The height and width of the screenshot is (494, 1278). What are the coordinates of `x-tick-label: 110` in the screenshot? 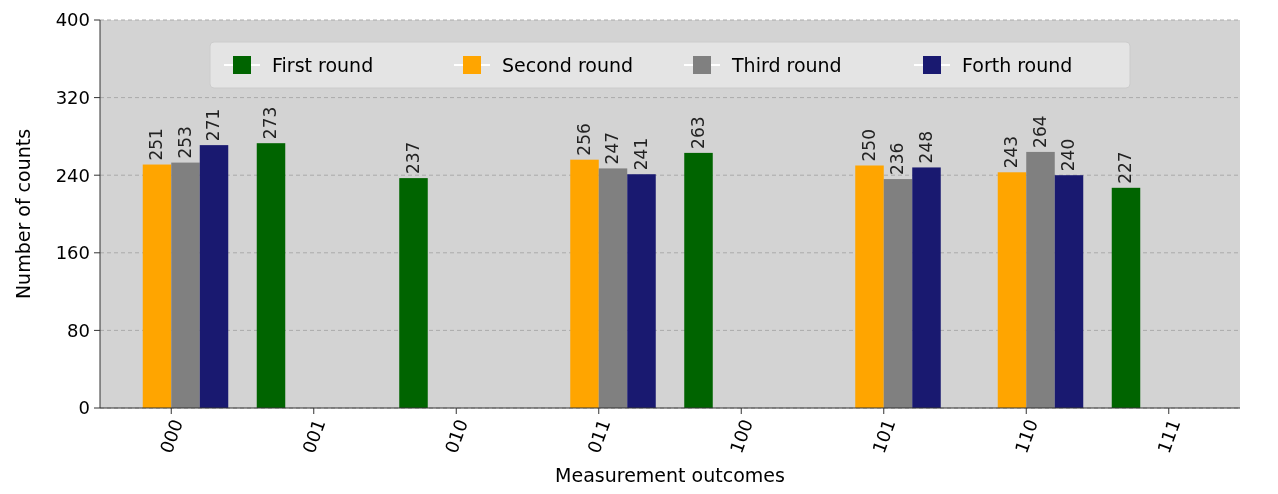 It's located at (1026, 436).